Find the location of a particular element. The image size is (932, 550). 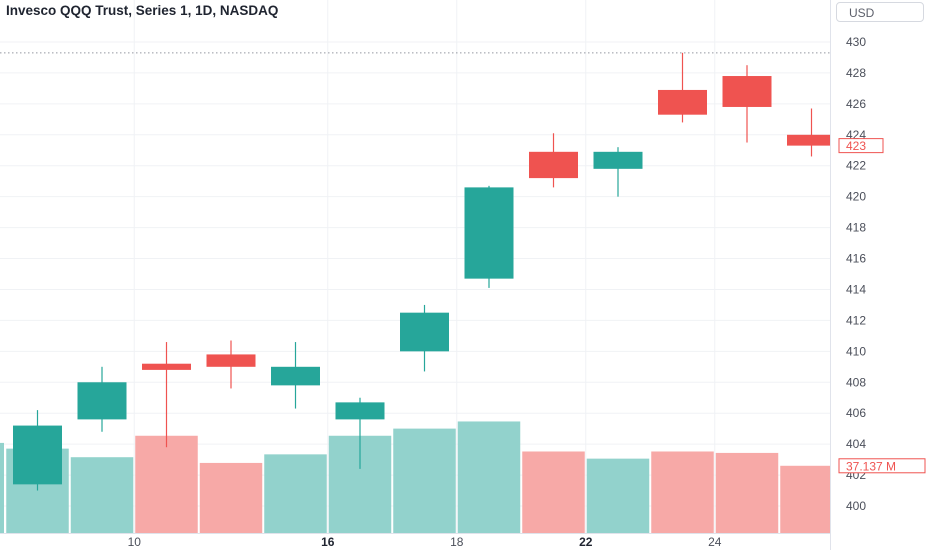

price-tick-label: 422 is located at coordinates (856, 166).